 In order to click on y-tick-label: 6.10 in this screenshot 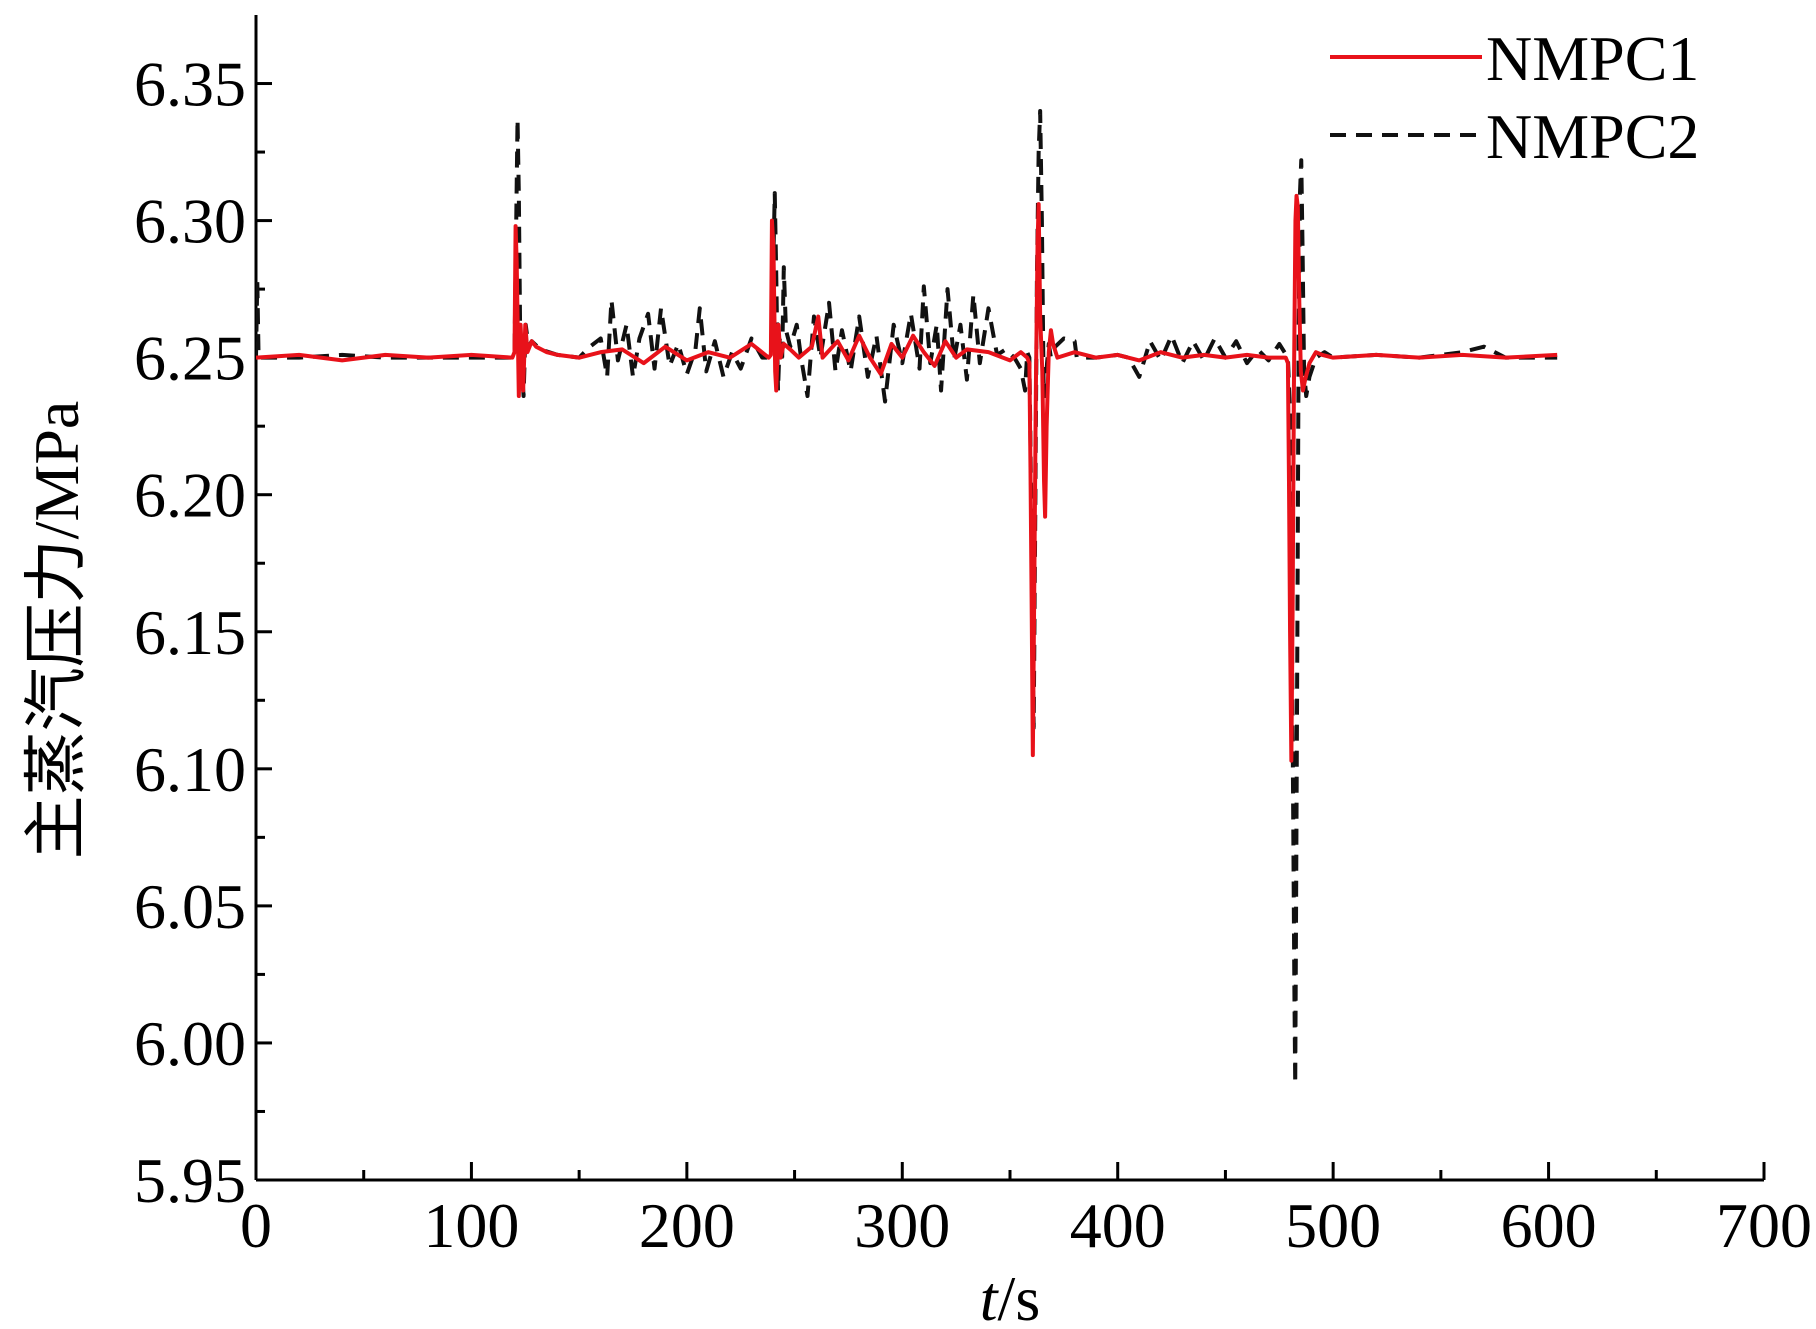, I will do `click(190, 769)`.